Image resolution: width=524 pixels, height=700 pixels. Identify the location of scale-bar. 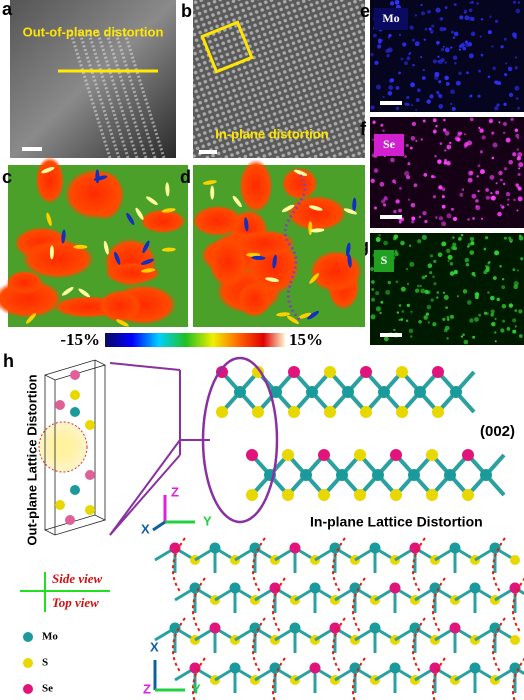
(32, 149).